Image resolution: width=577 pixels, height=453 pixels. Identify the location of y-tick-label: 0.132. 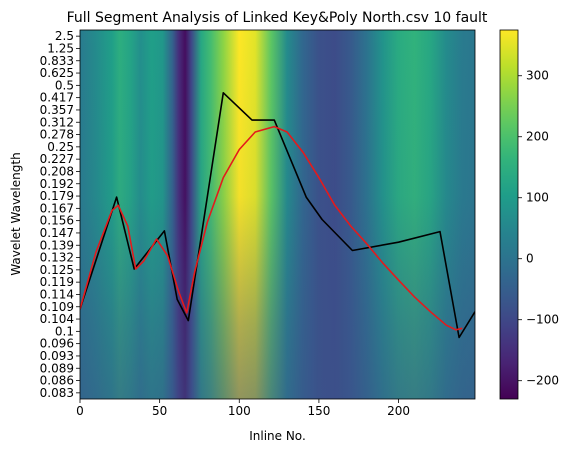
(57, 258).